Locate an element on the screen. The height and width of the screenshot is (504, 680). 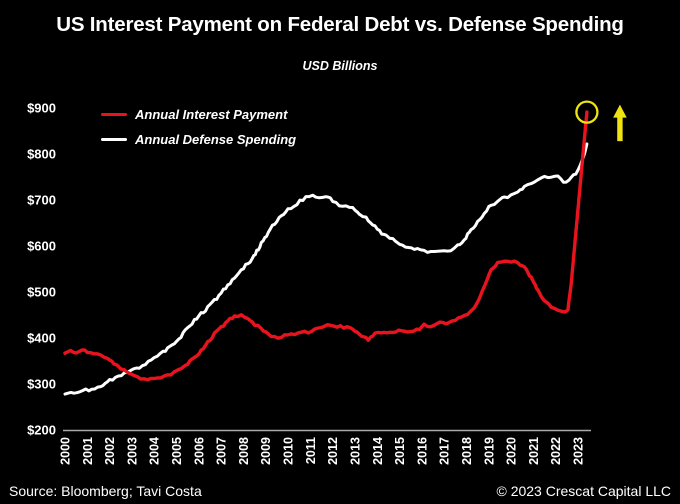
x-tick-label: 2012 is located at coordinates (333, 451).